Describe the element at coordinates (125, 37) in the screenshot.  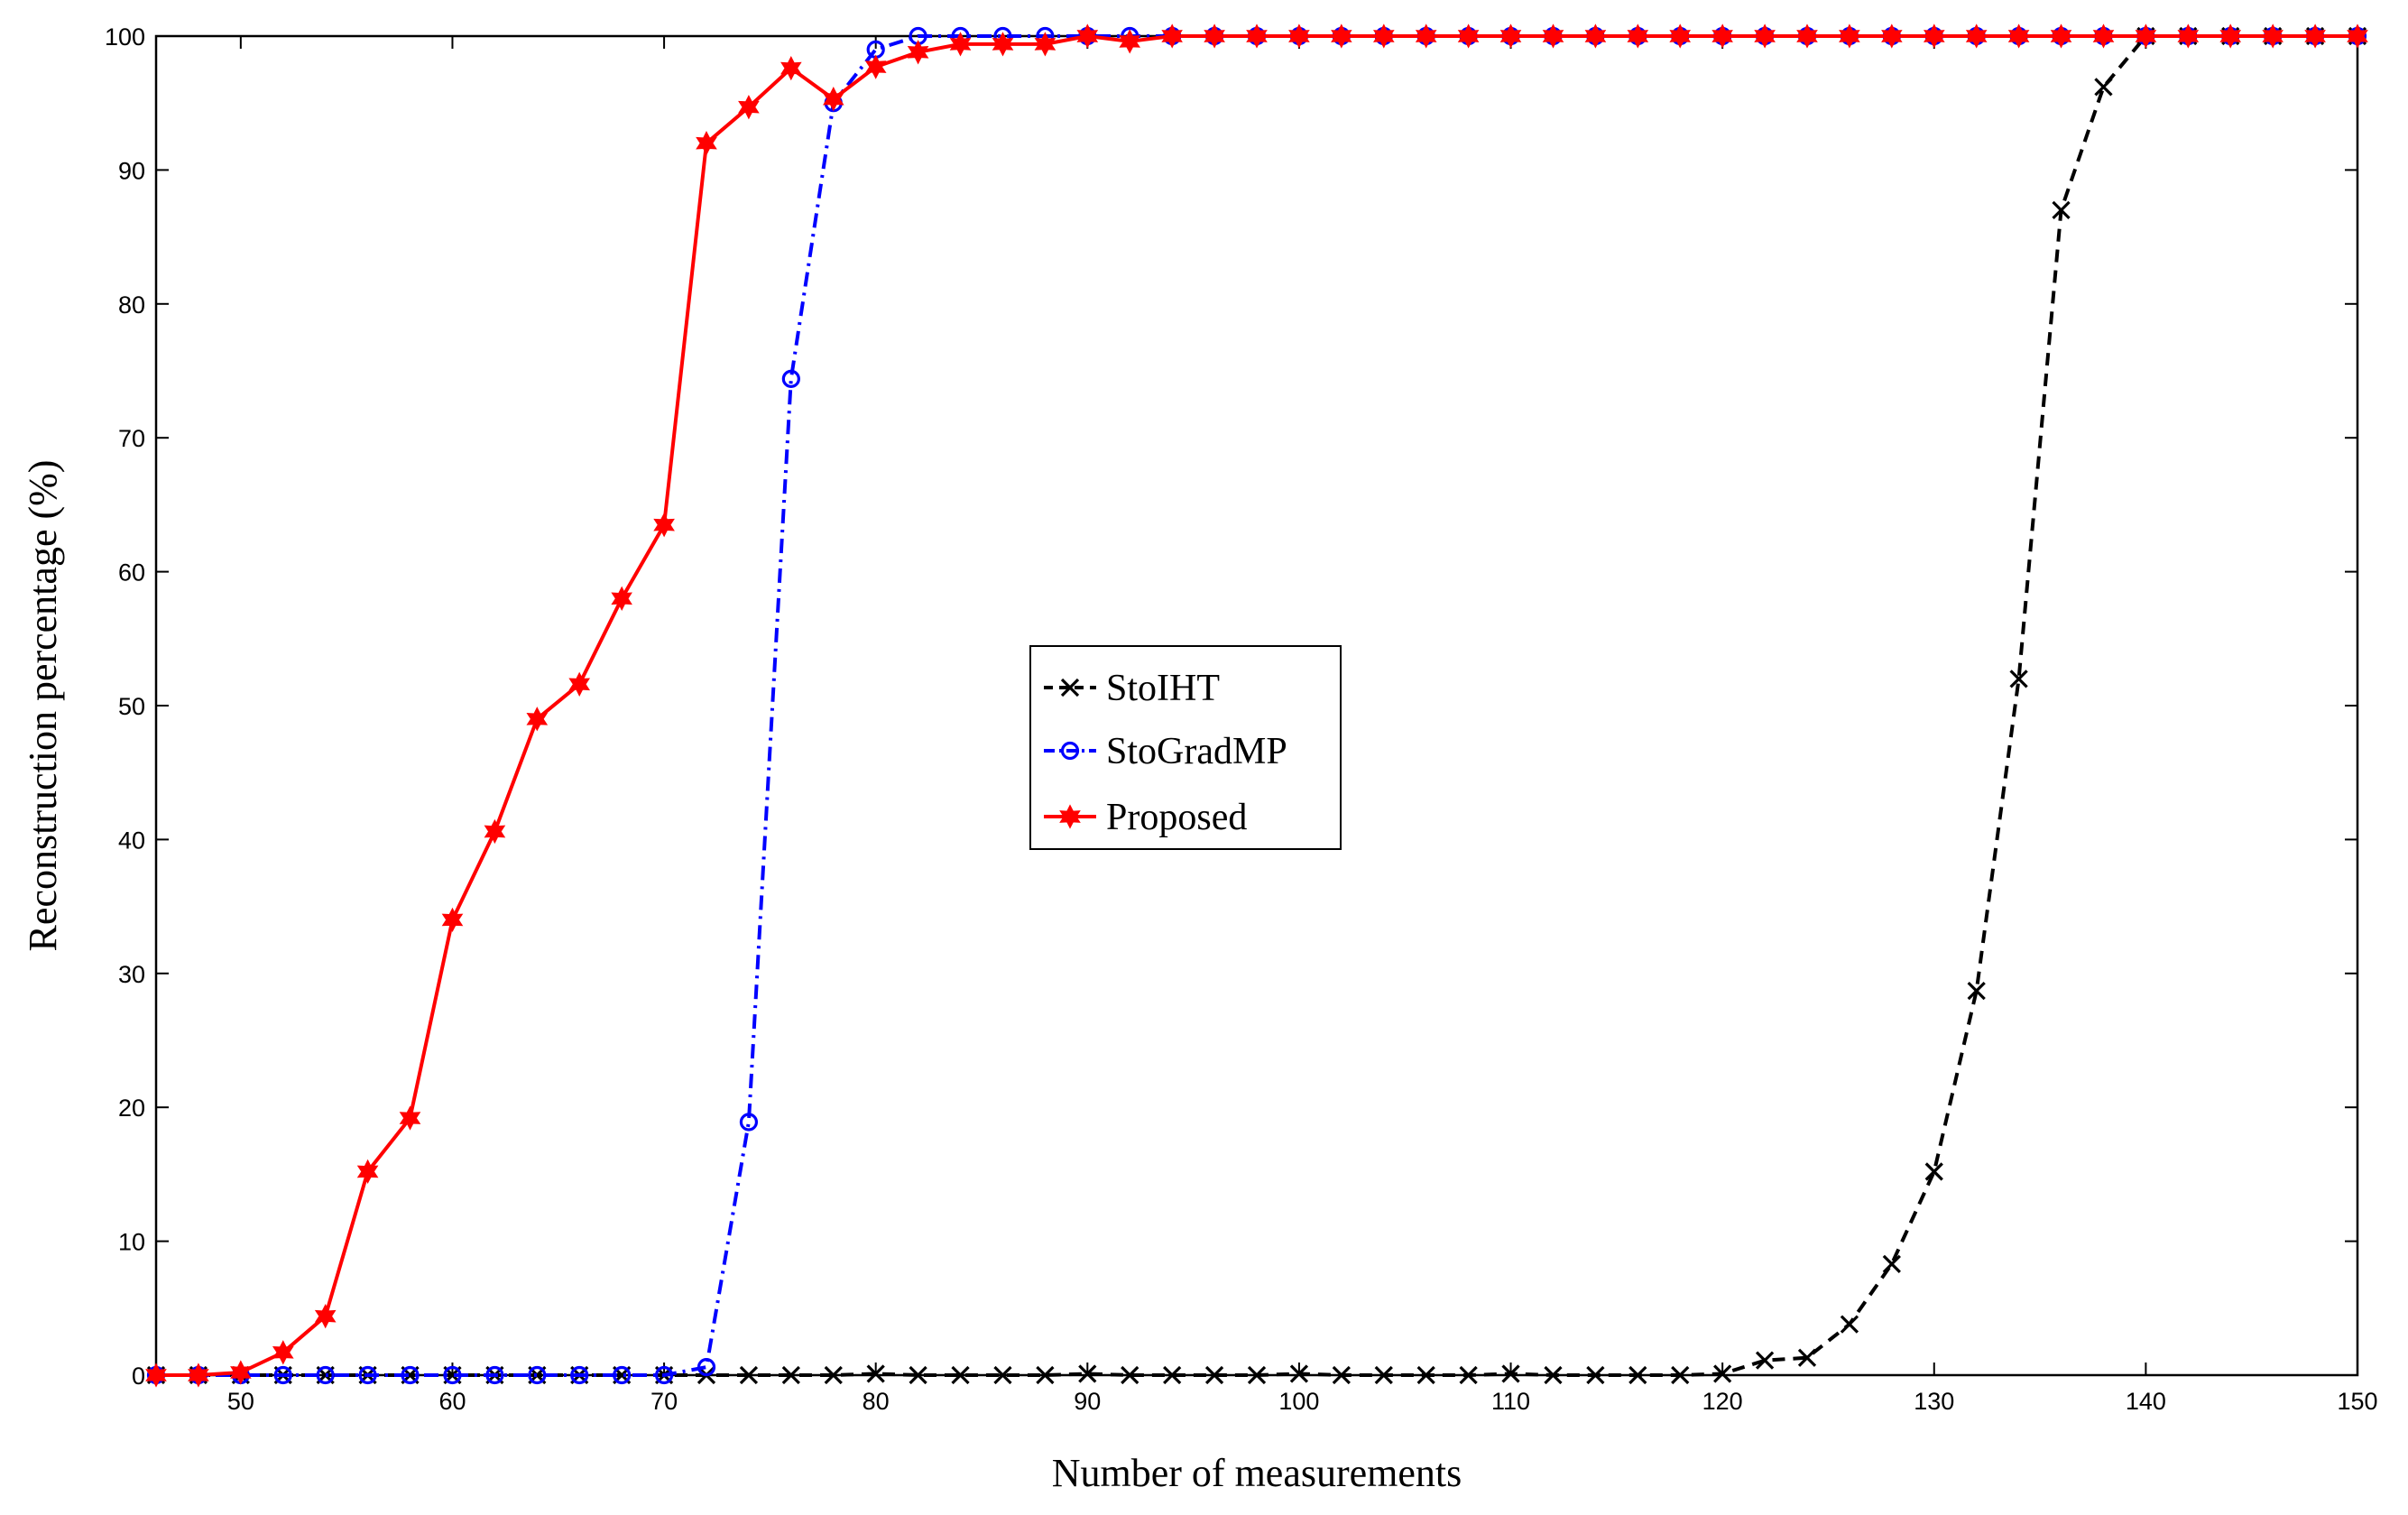
I see `y-tick-label: 100` at that location.